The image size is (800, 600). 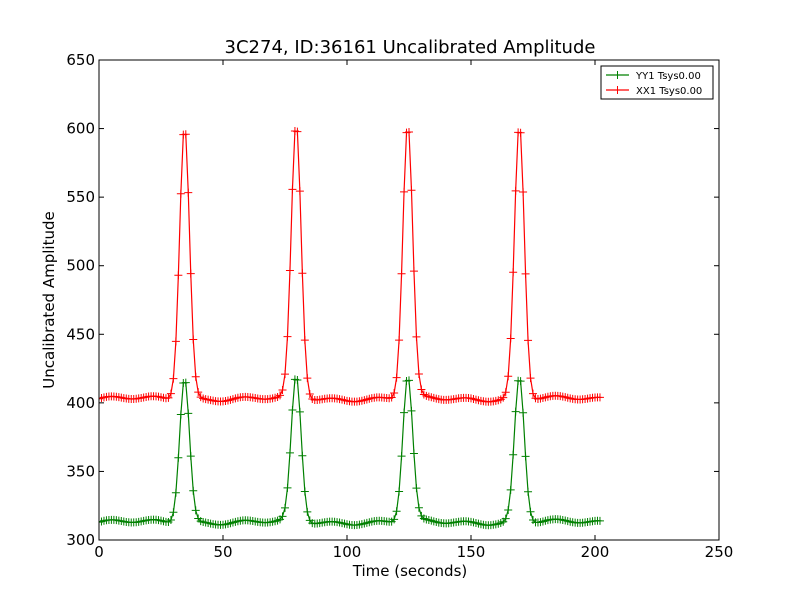 What do you see at coordinates (80, 540) in the screenshot?
I see `y-tick-label: 300` at bounding box center [80, 540].